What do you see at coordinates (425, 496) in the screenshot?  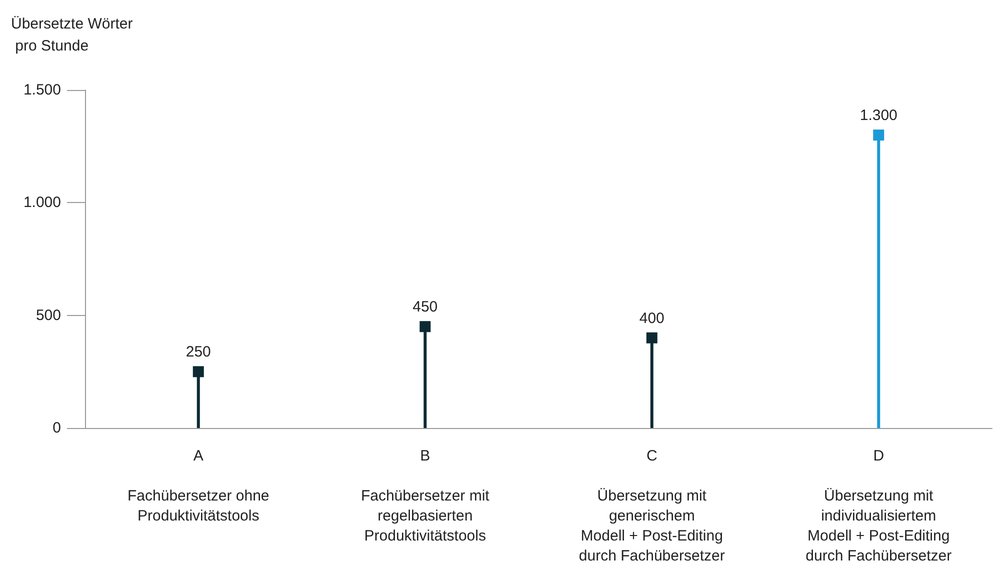 I see `category-label: B Fachübersetzer mit regelbasierten Produktivitätstools` at bounding box center [425, 496].